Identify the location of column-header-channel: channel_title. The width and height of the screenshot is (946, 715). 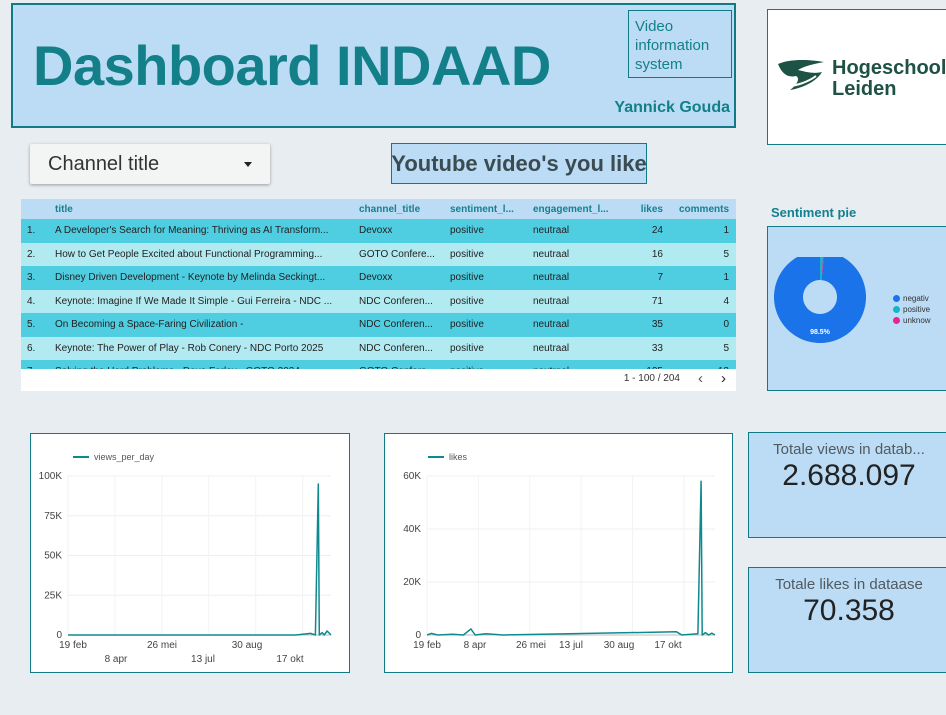
(390, 209).